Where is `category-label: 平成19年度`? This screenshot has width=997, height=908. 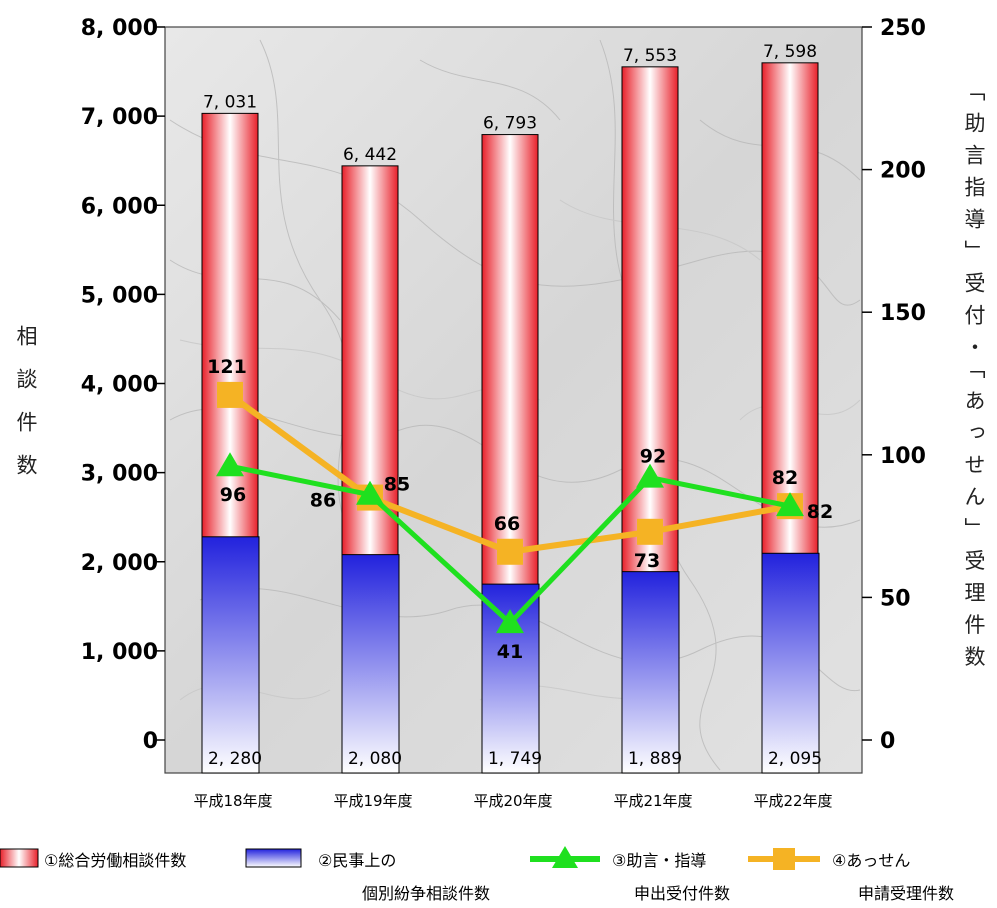 category-label: 平成19年度 is located at coordinates (372, 801).